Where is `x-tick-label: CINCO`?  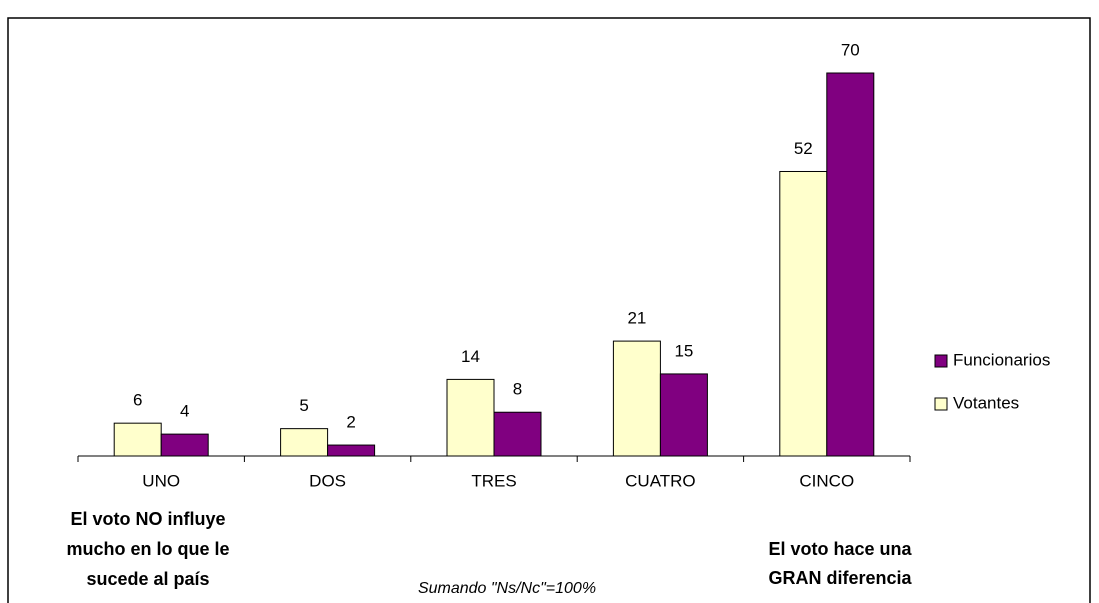 x-tick-label: CINCO is located at coordinates (826, 480).